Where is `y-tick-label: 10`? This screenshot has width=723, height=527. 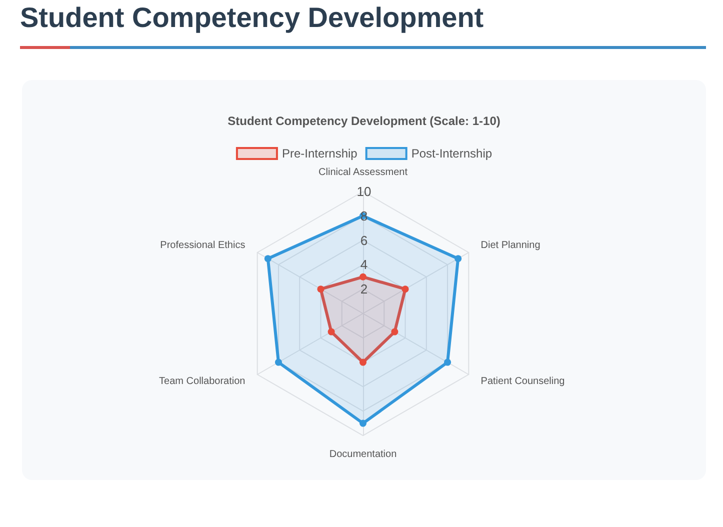
y-tick-label: 10 is located at coordinates (364, 191).